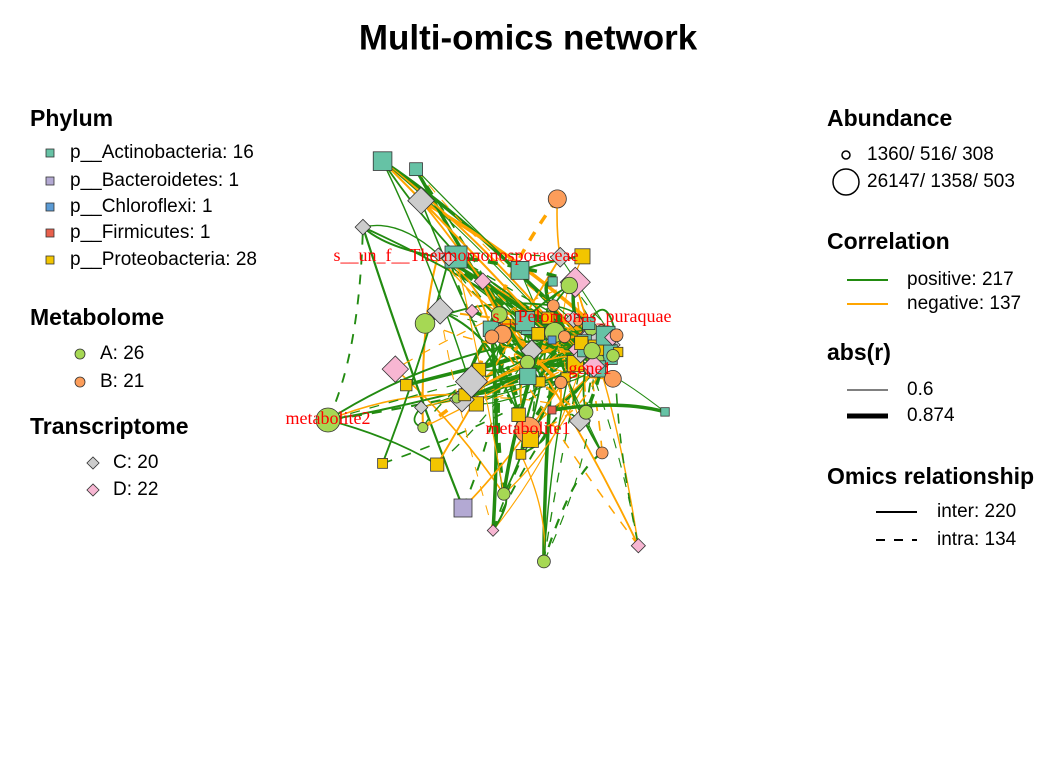 The image size is (1056, 768). I want to click on legend-item: negative: 137, so click(964, 303).